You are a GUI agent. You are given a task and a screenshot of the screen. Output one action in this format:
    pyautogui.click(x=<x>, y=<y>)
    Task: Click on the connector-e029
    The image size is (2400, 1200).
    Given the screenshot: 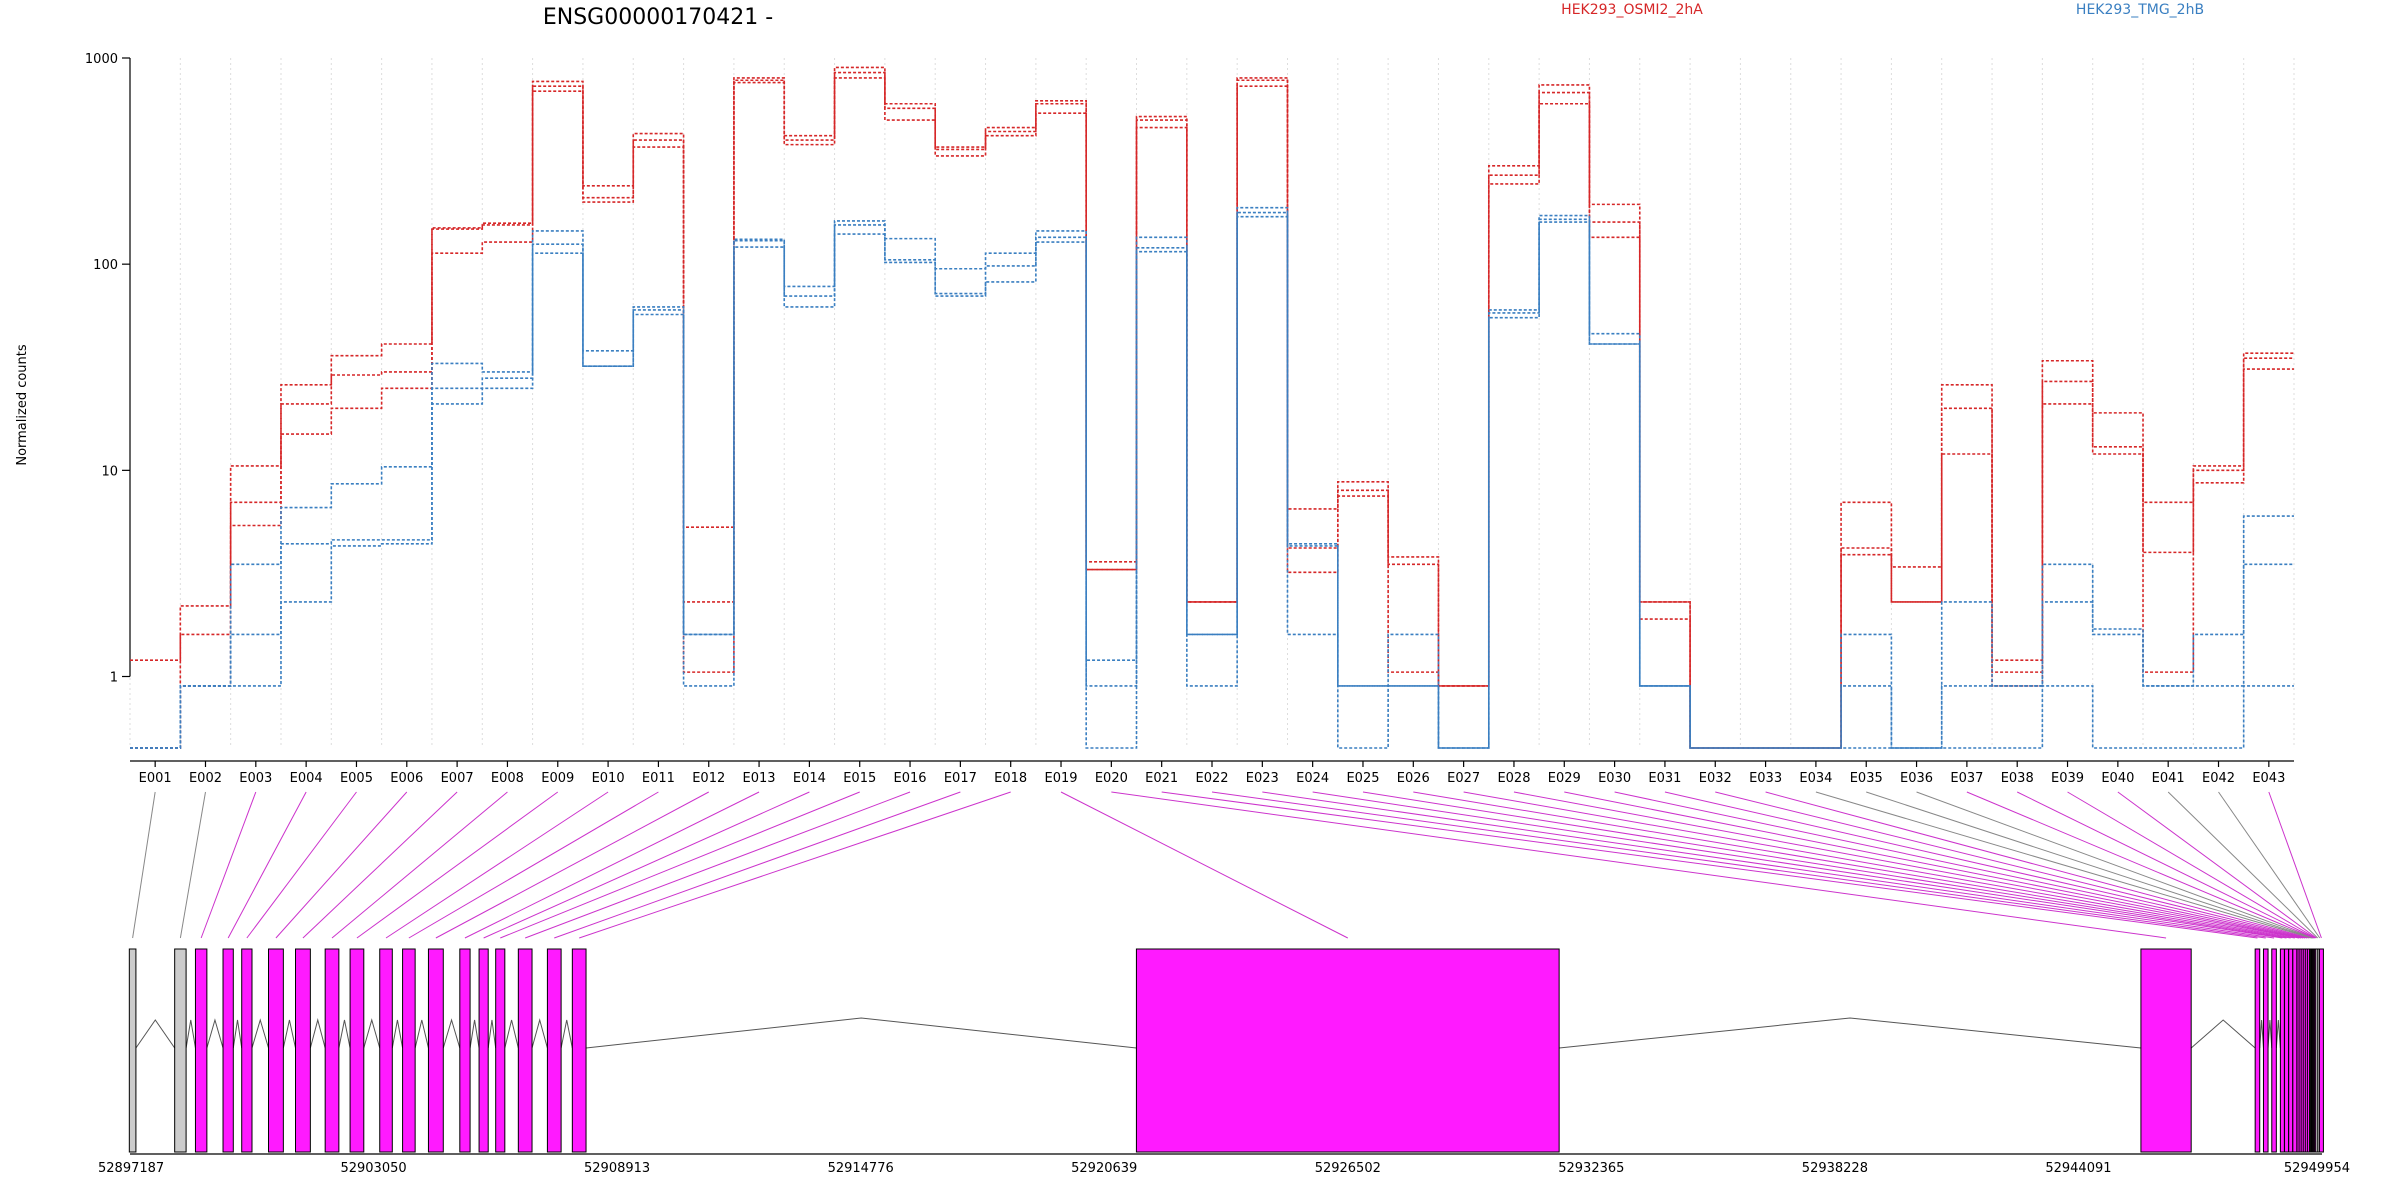 What is the action you would take?
    pyautogui.click(x=1933, y=865)
    